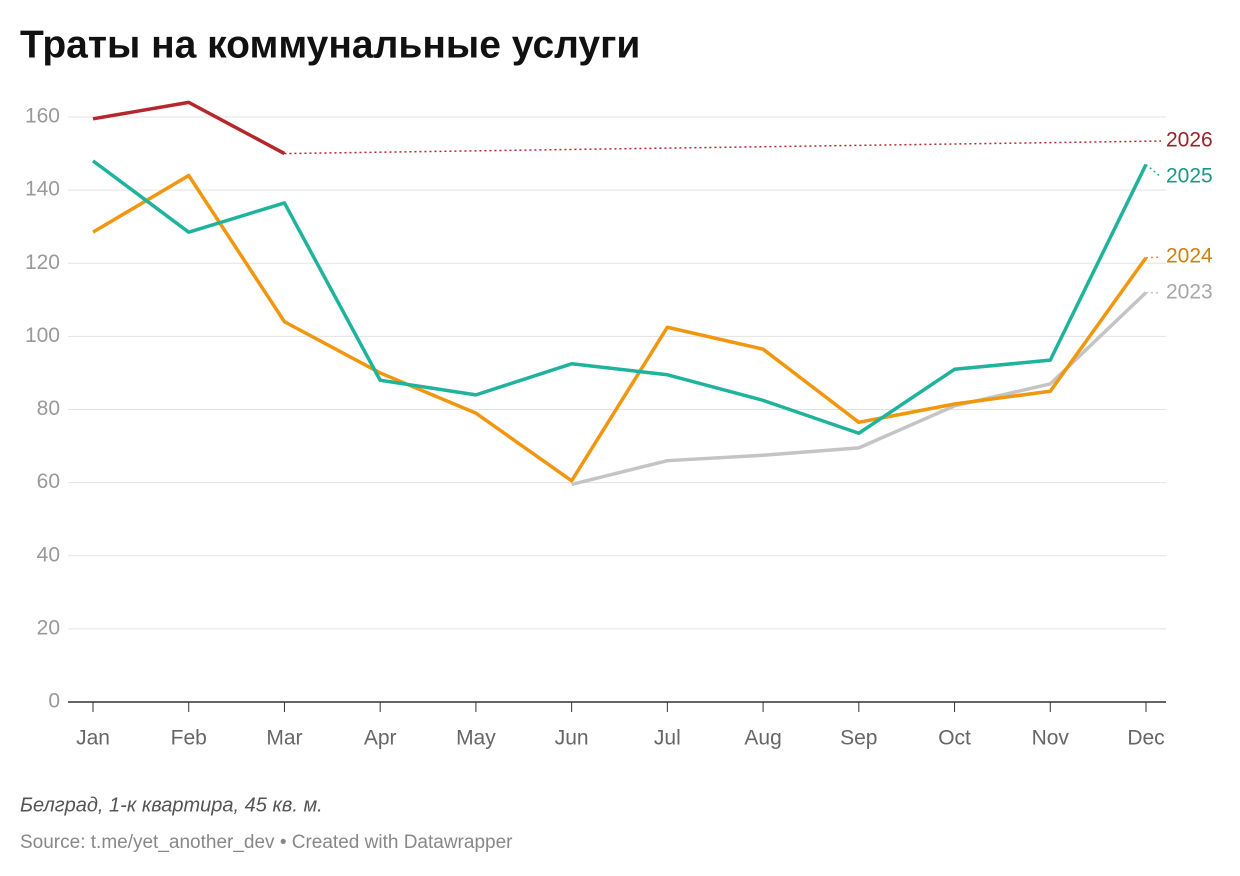 Image resolution: width=1240 pixels, height=876 pixels. What do you see at coordinates (48, 481) in the screenshot?
I see `y-tick-label: 60` at bounding box center [48, 481].